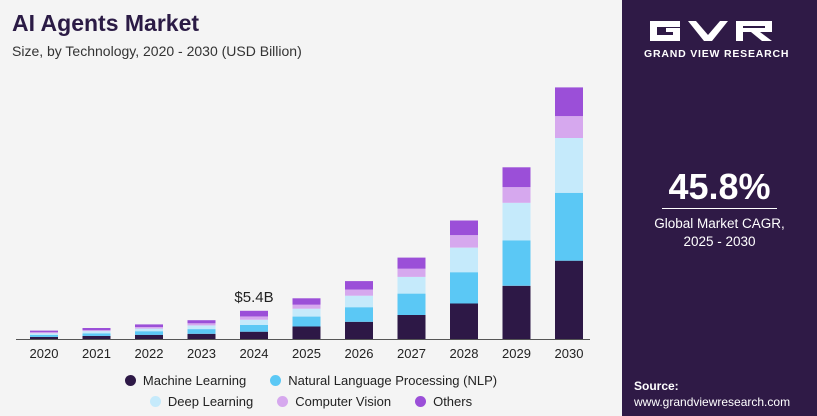  What do you see at coordinates (201, 327) in the screenshot?
I see `bar-2023-deep-learning` at bounding box center [201, 327].